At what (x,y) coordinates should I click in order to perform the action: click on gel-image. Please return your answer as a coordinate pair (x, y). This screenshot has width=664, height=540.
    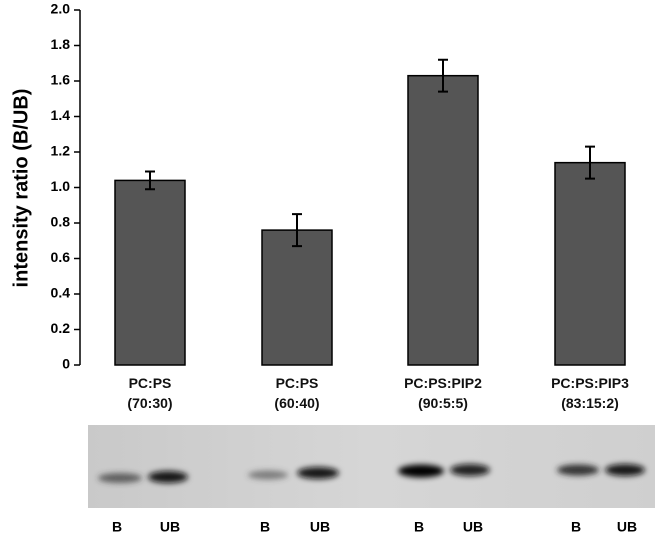
    Looking at the image, I should click on (371, 466).